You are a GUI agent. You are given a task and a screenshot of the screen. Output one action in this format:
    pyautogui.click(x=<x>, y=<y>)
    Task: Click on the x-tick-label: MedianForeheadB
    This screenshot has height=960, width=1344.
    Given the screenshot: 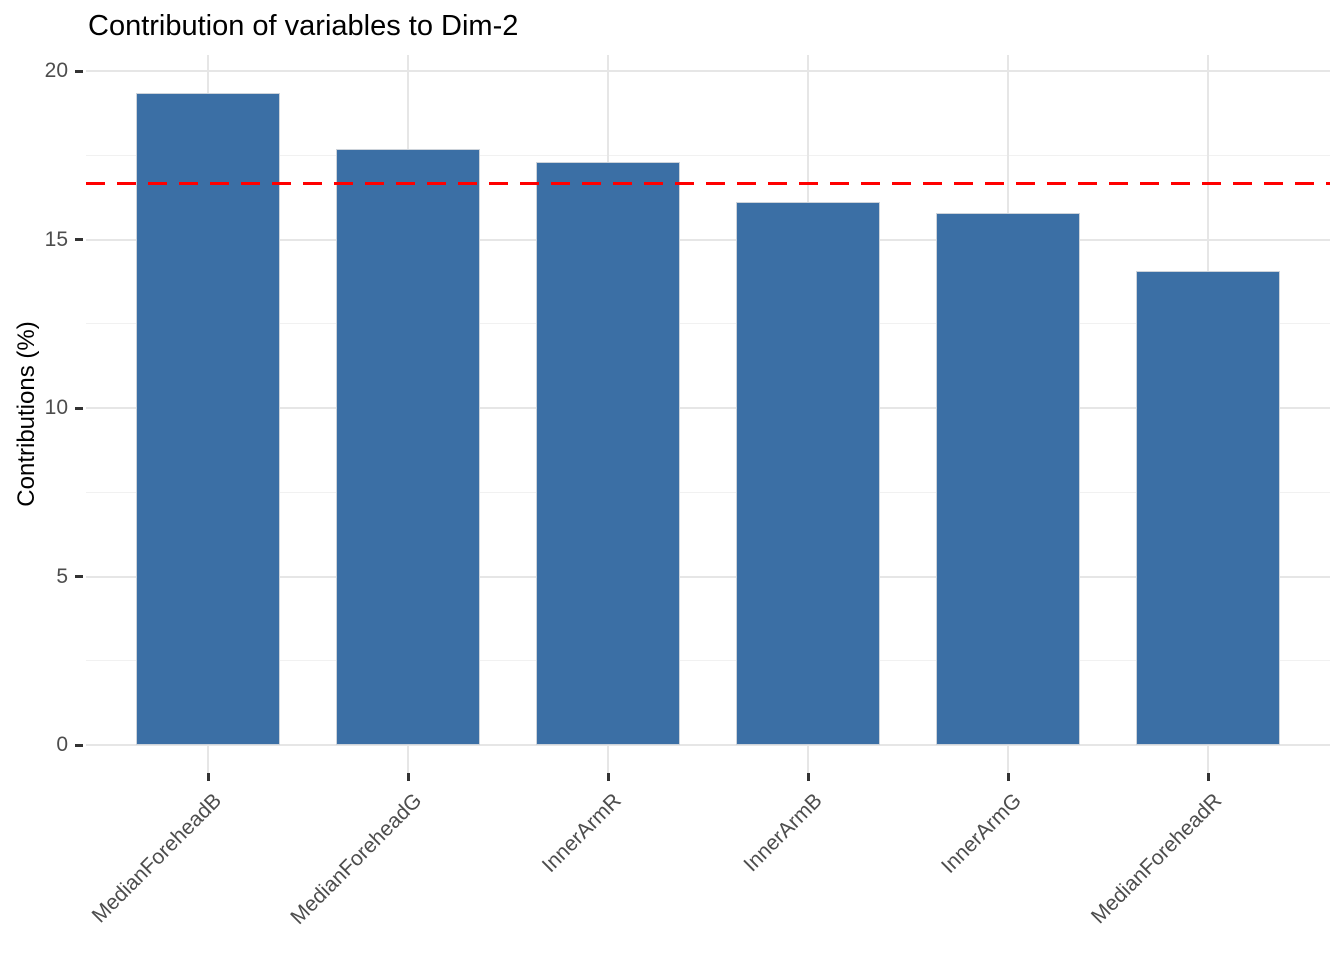 What is the action you would take?
    pyautogui.click(x=157, y=858)
    